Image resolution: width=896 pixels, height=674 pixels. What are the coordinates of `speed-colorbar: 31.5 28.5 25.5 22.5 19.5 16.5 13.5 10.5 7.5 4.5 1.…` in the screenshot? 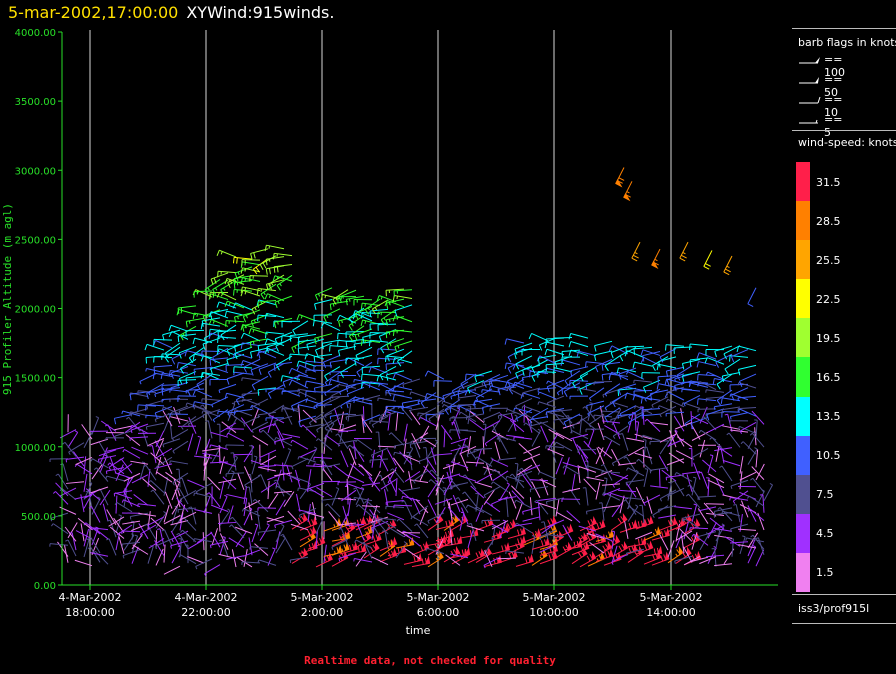 It's located at (818, 377).